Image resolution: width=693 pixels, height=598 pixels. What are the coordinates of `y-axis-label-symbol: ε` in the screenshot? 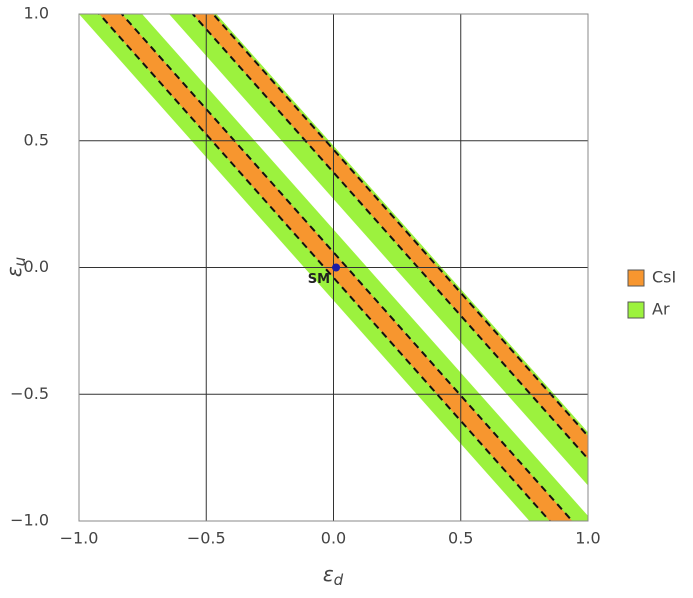 It's located at (14, 271).